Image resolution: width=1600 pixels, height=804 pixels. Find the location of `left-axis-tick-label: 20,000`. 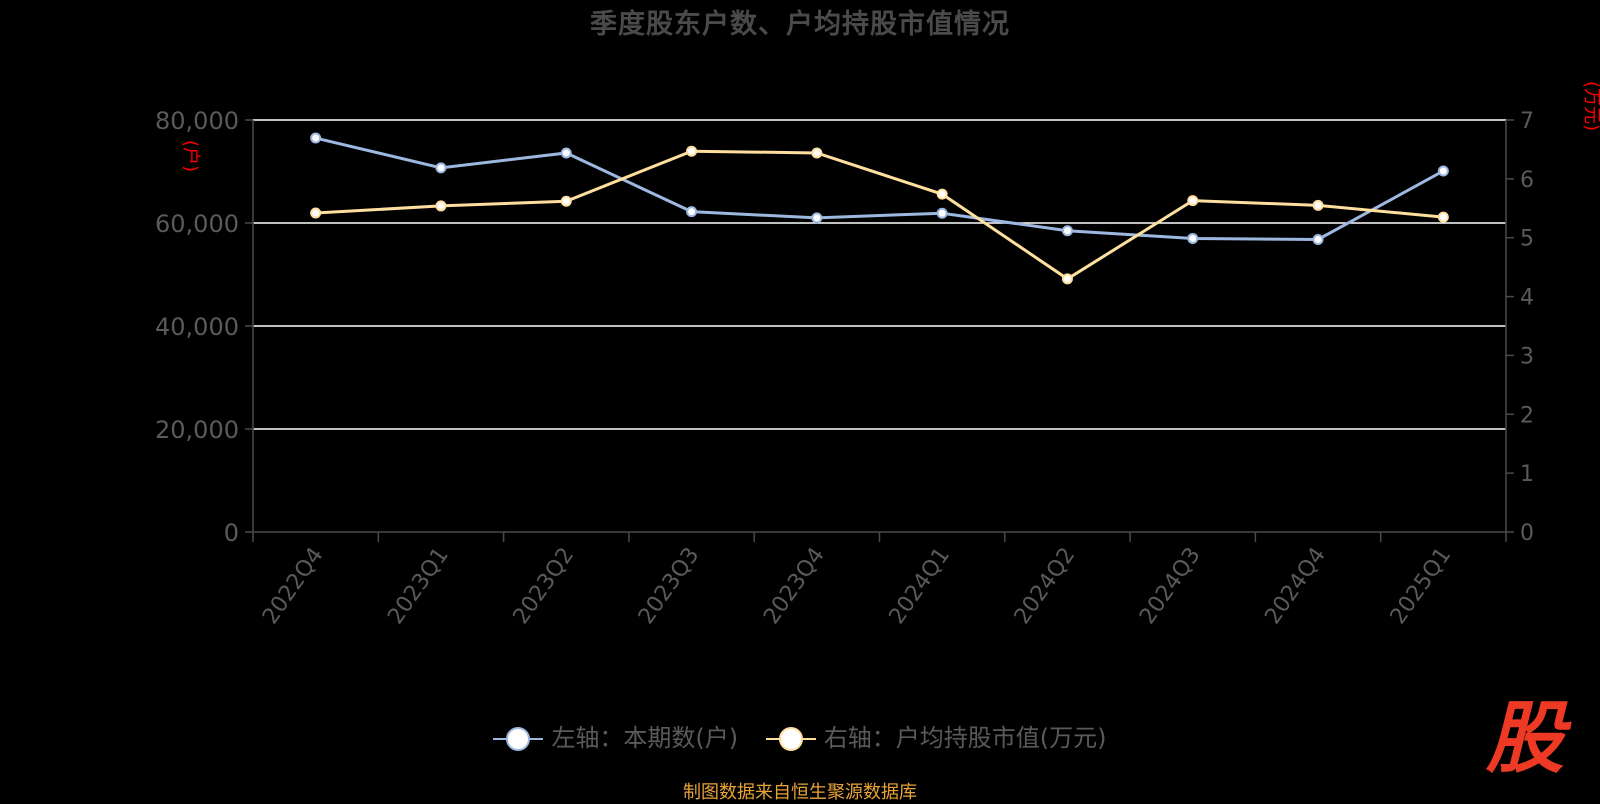

left-axis-tick-label: 20,000 is located at coordinates (197, 430).